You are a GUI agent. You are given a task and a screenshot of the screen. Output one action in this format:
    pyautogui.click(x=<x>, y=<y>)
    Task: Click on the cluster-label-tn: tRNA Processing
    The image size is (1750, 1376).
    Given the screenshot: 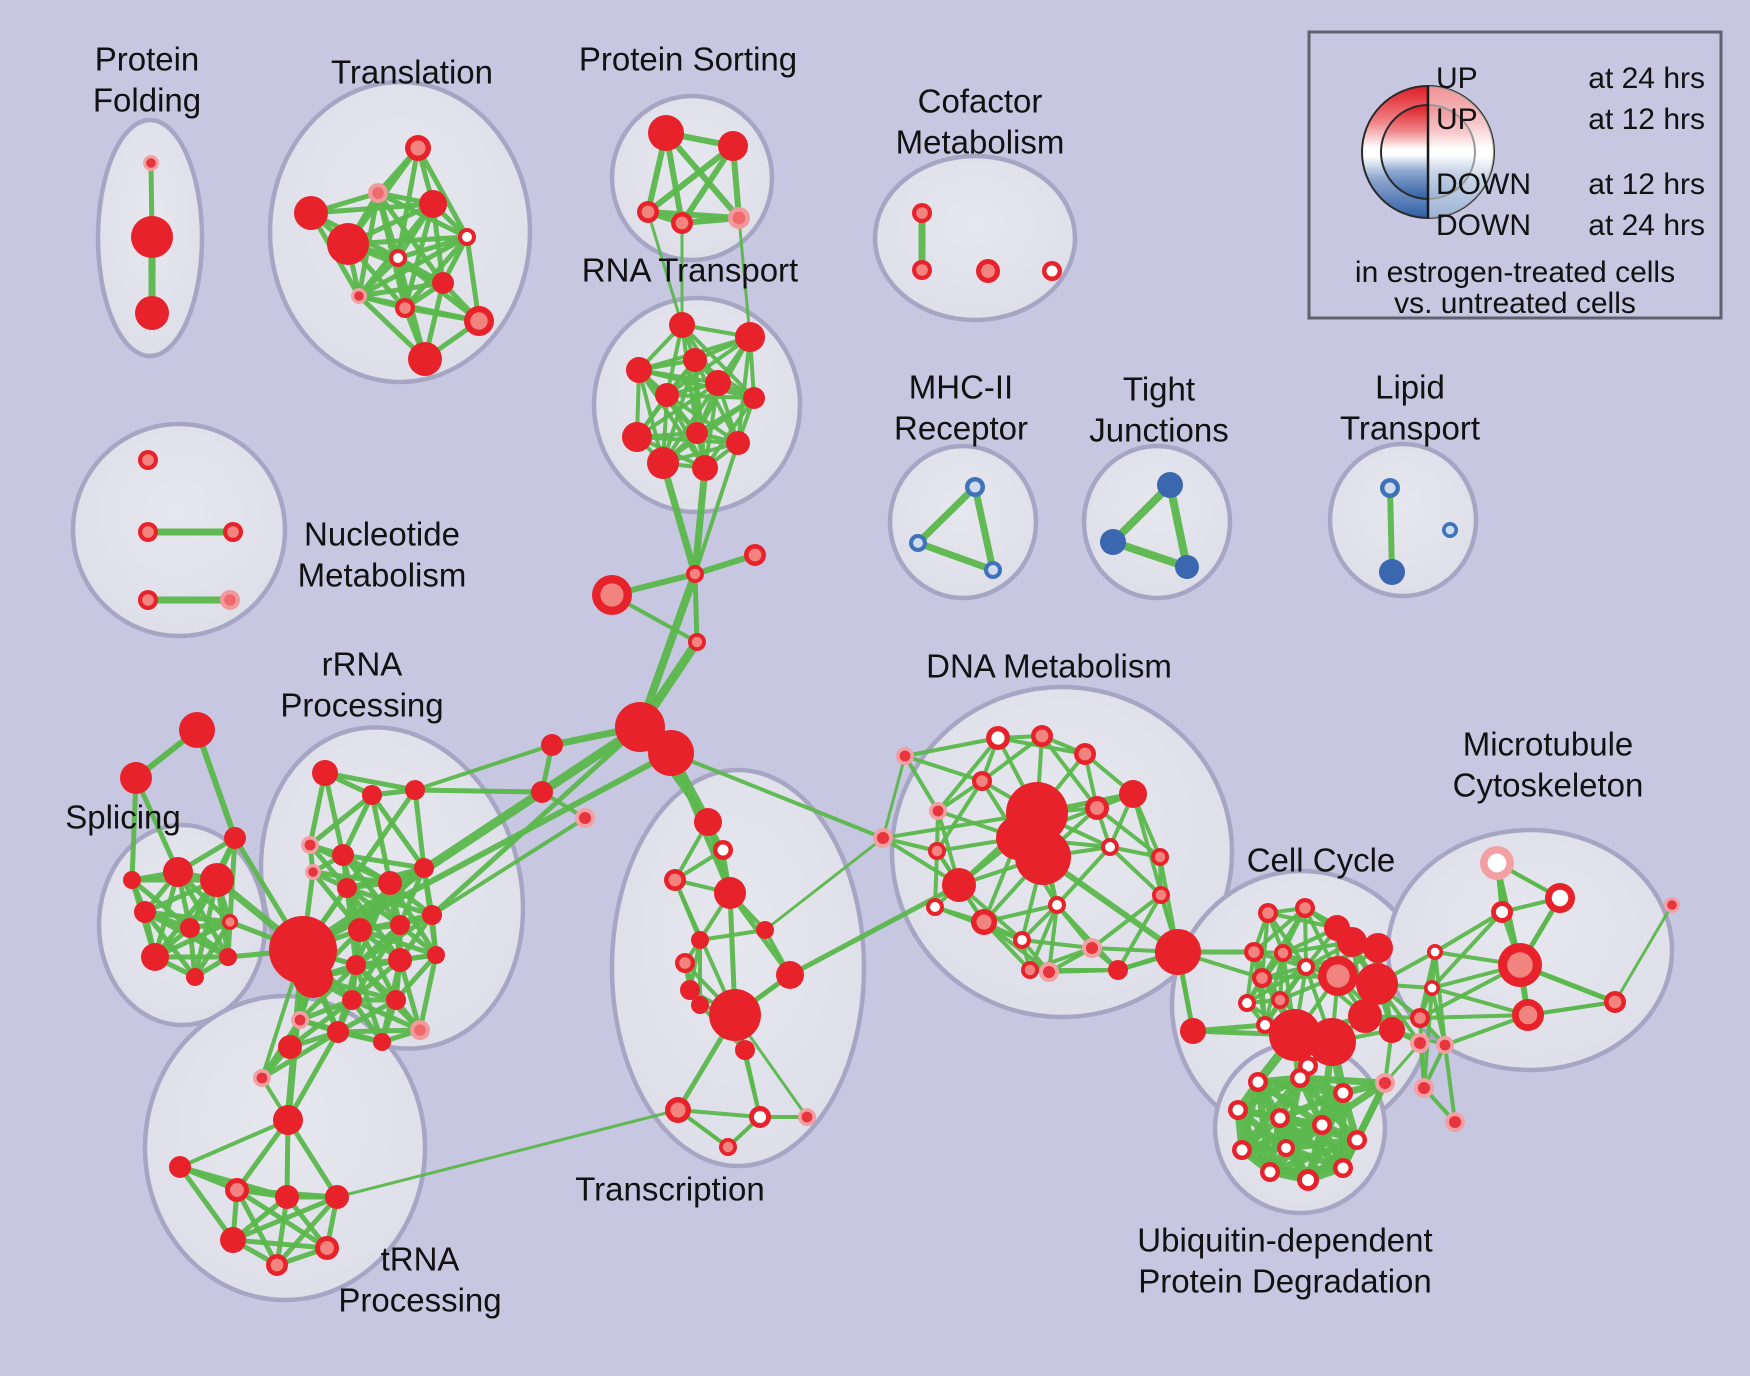 What is the action you would take?
    pyautogui.click(x=419, y=1280)
    